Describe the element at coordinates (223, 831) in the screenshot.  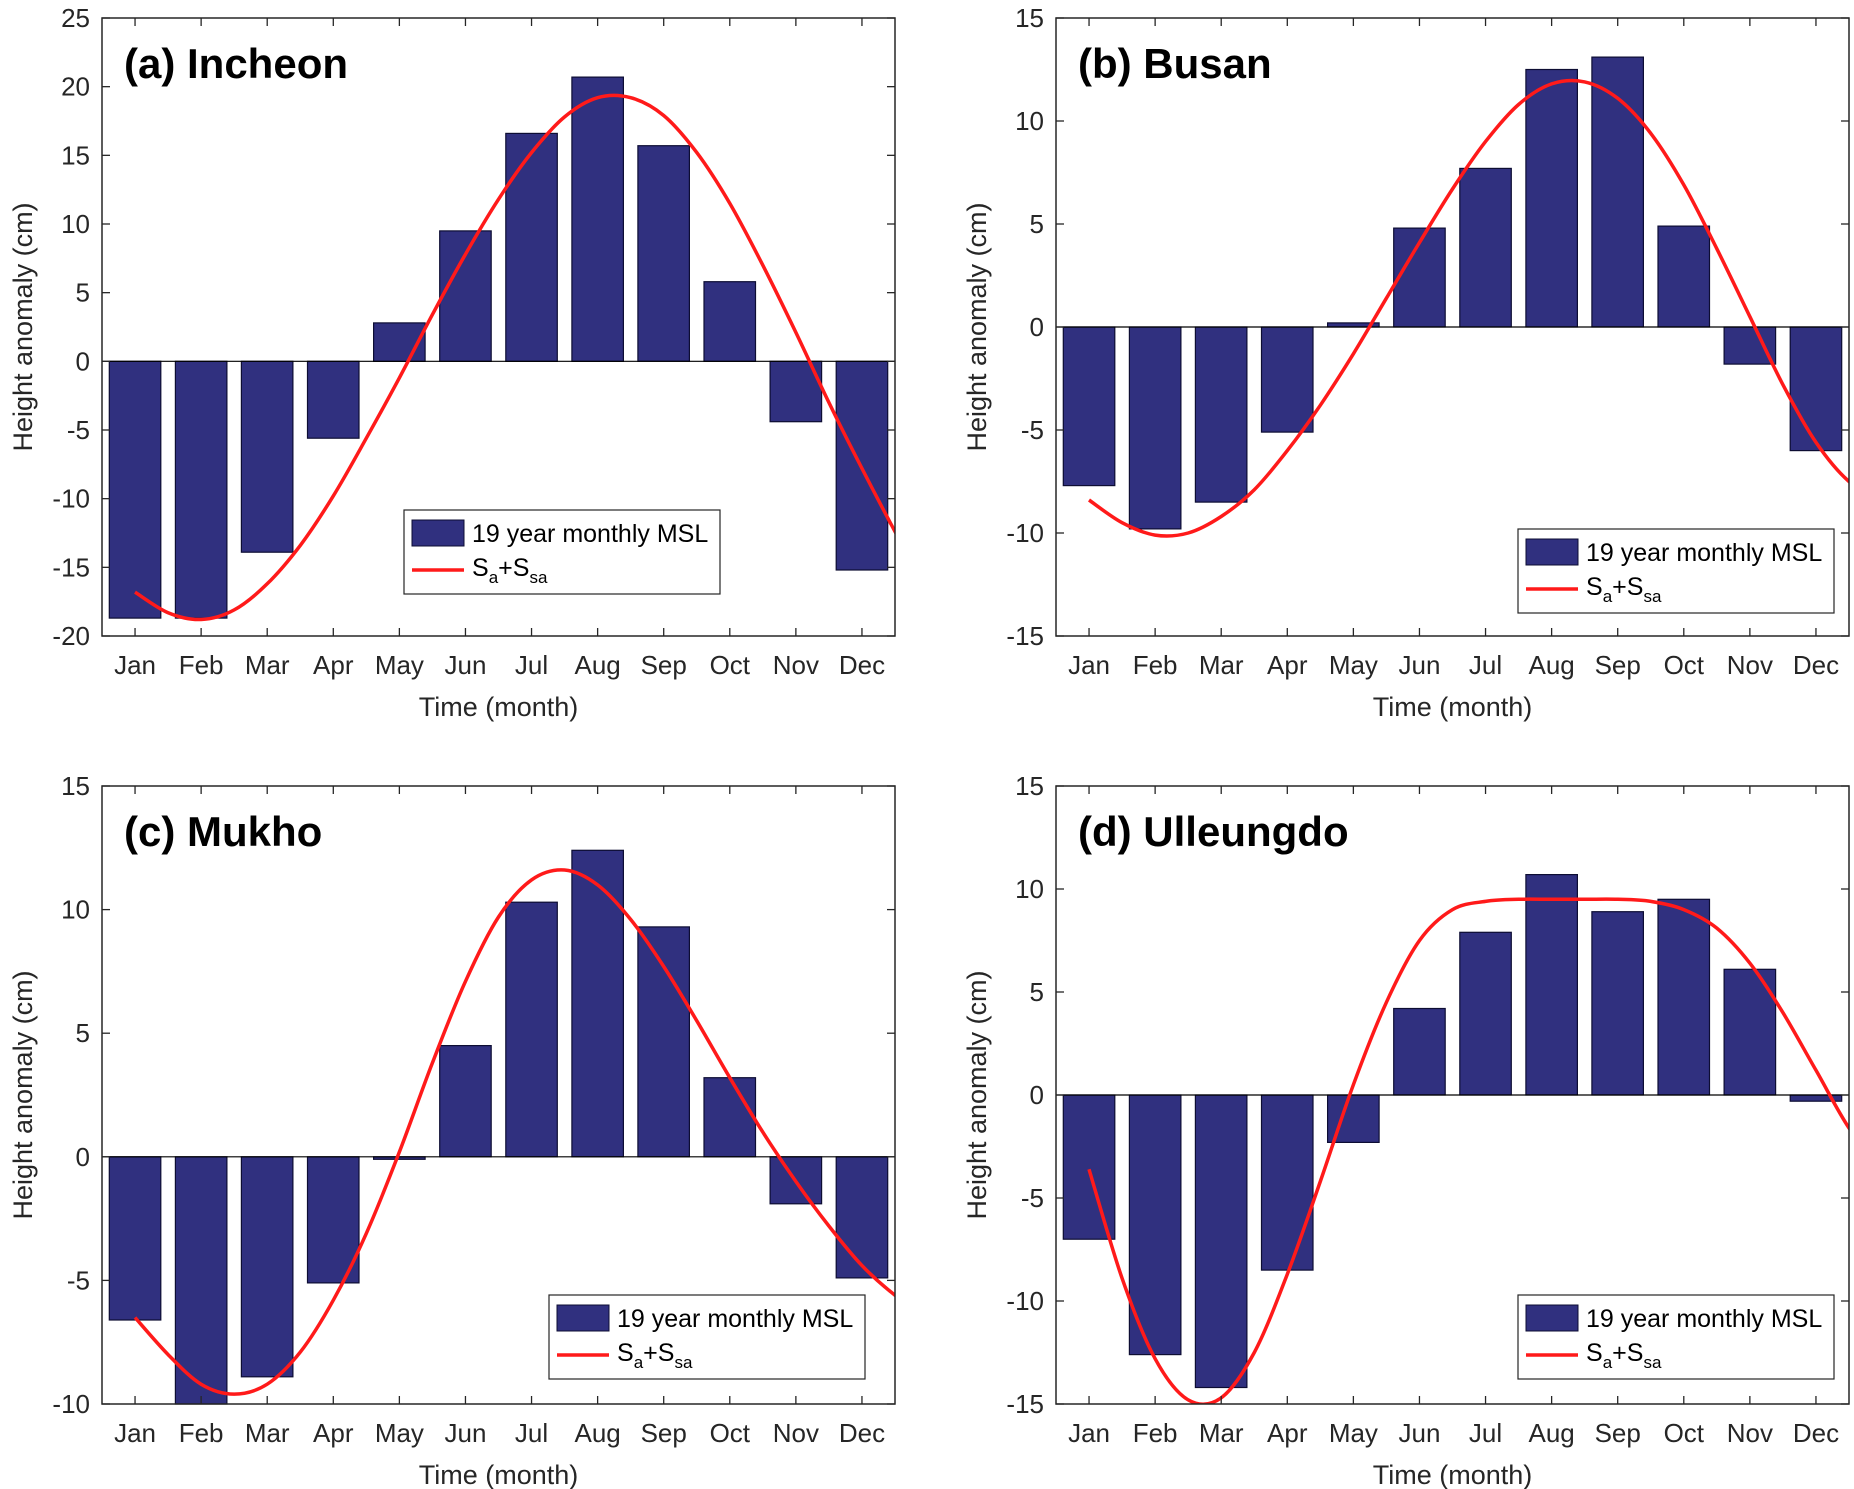
I see `panel-title: (c) Mukho` at that location.